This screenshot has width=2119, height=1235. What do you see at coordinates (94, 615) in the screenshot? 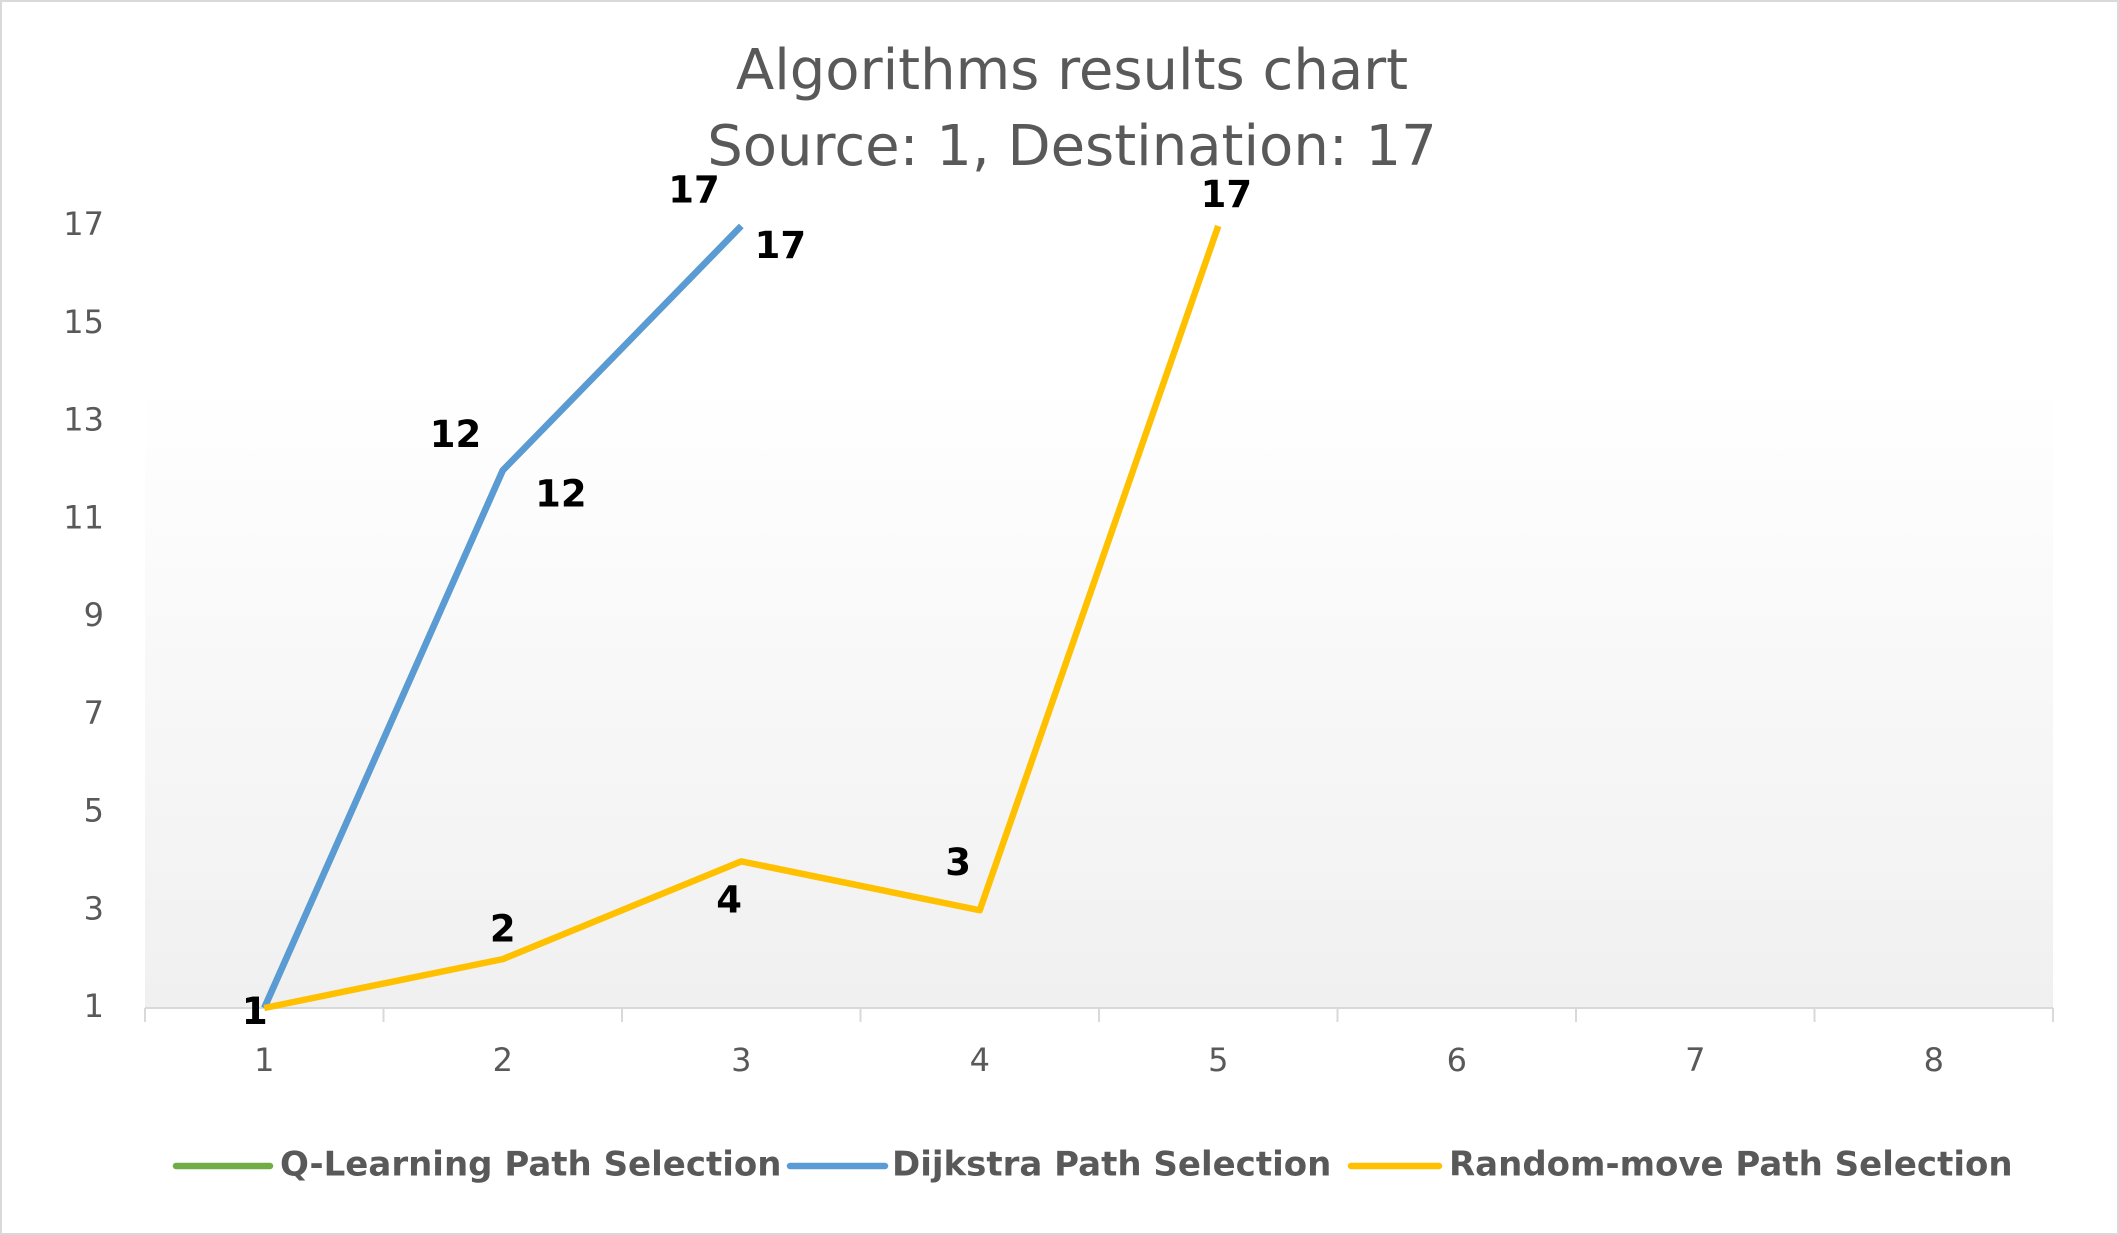
I see `y-tick-label: 9` at bounding box center [94, 615].